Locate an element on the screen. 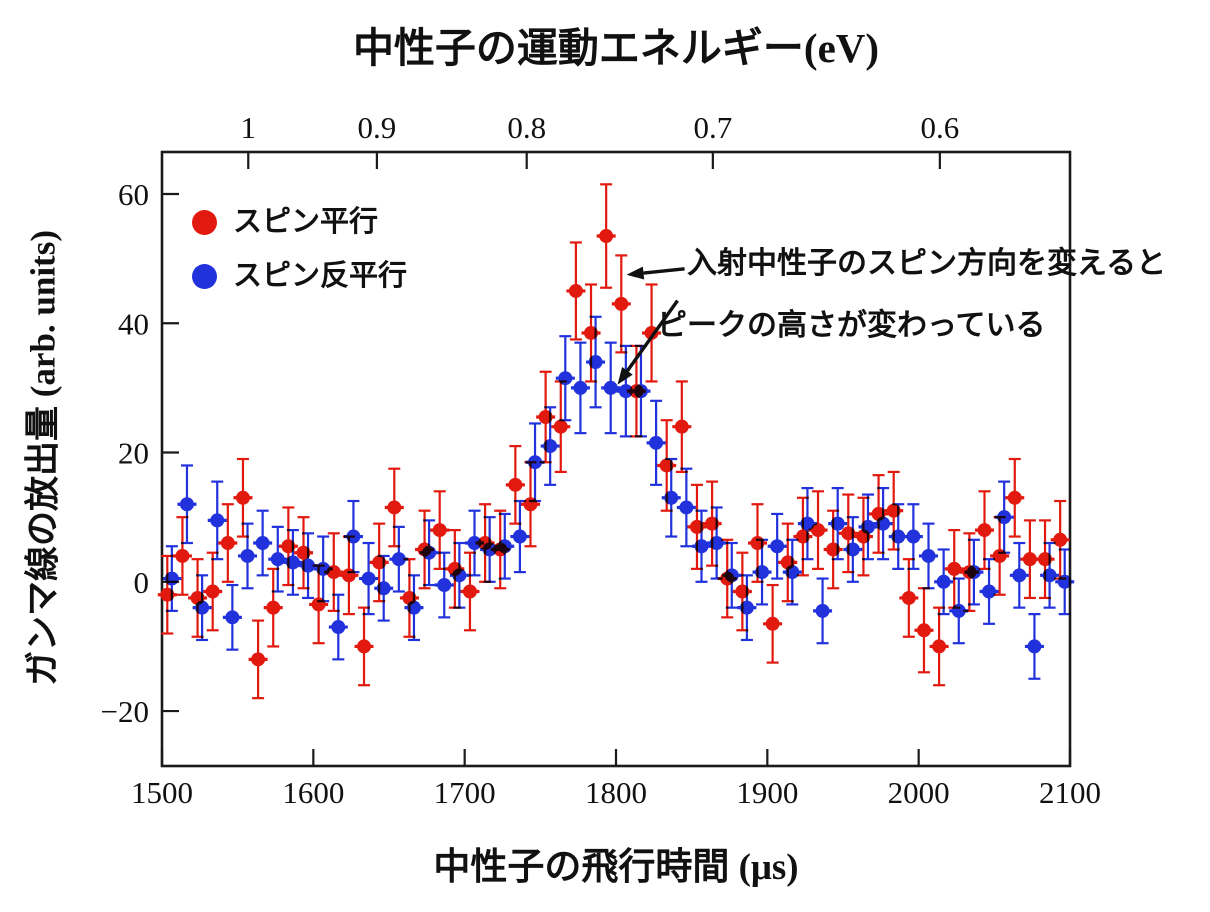 The image size is (1210, 912). y-axis-ticks: −20 0 20 40 60 is located at coordinates (140, 453).